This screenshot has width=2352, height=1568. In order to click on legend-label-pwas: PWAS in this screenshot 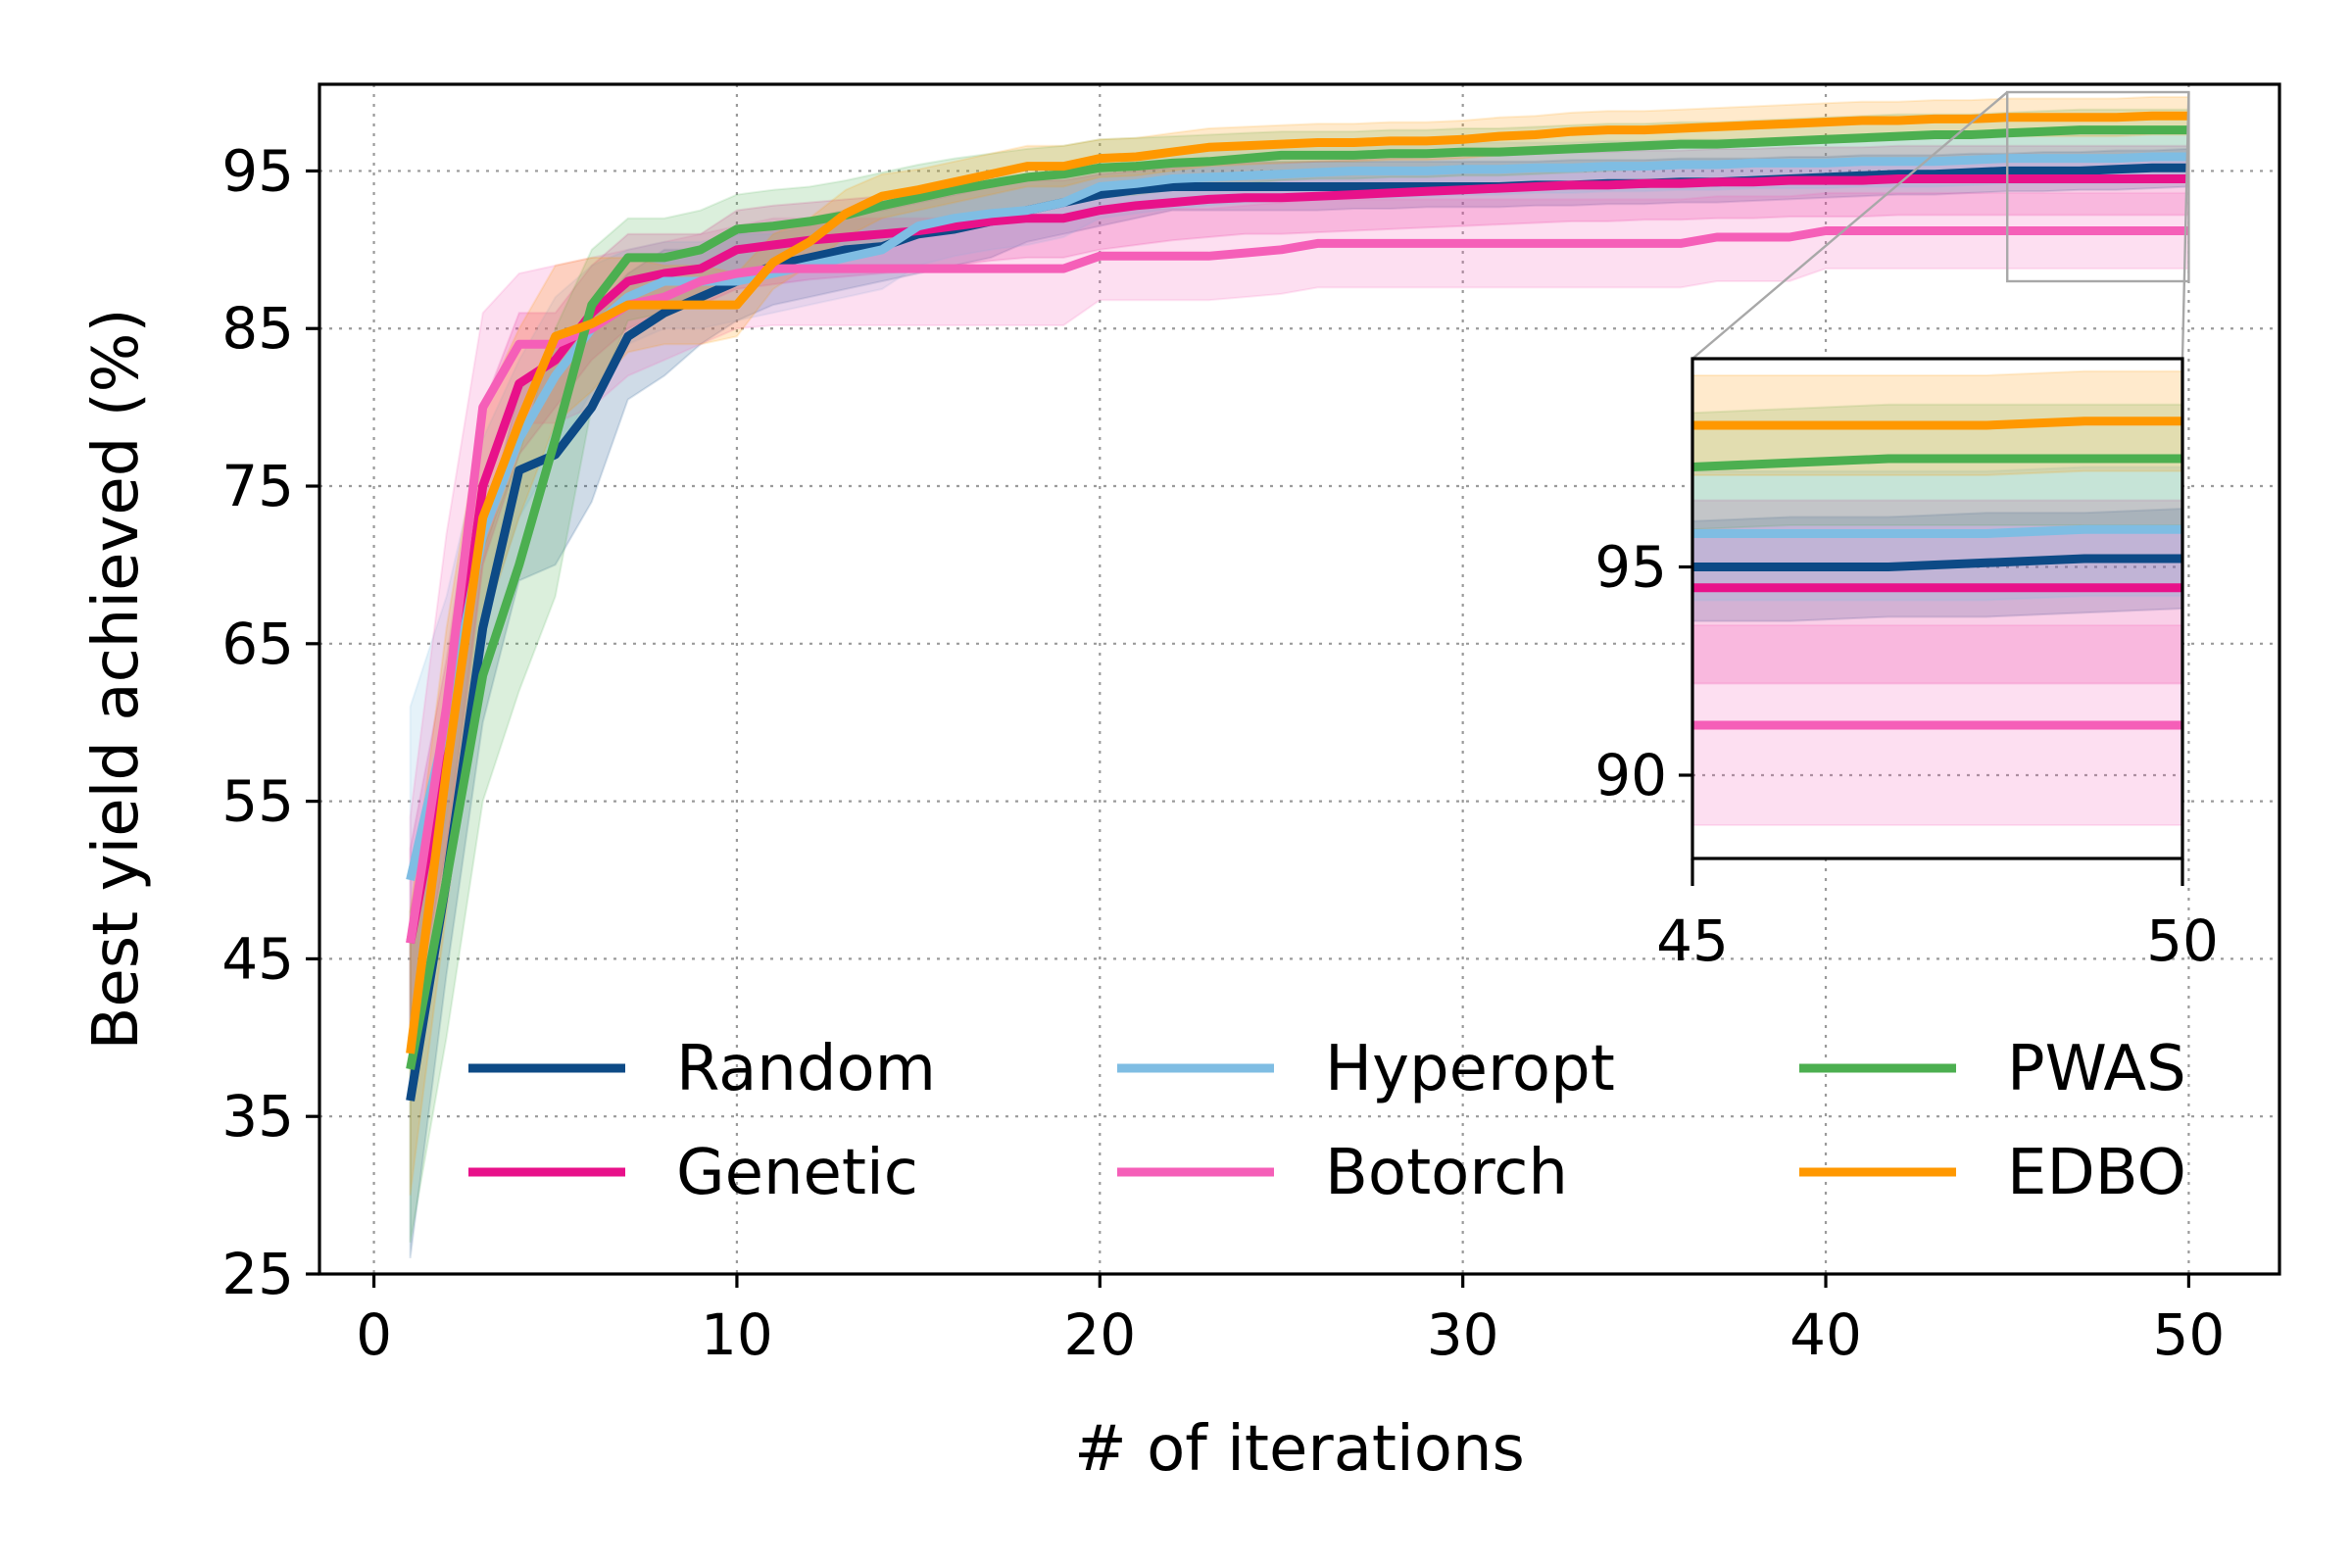, I will do `click(2096, 1069)`.